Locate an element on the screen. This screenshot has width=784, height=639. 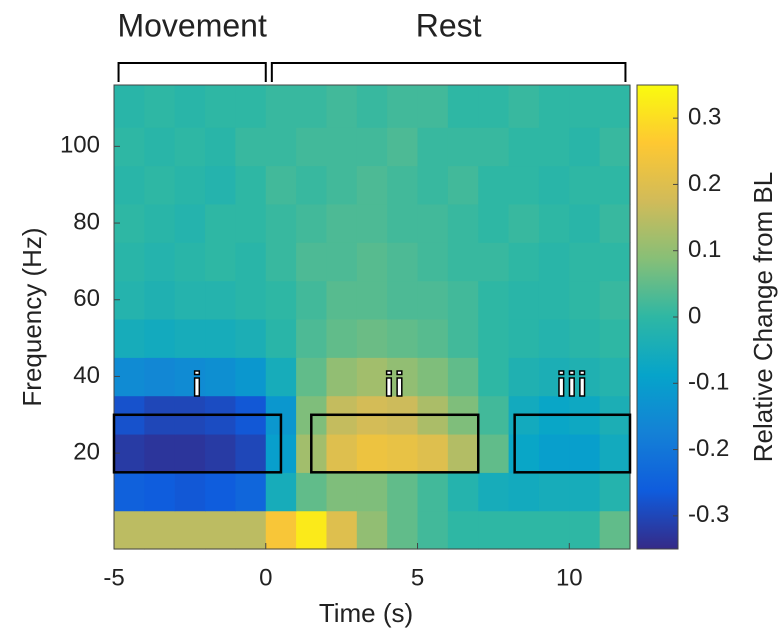
y-tick-label: 60 is located at coordinates (86, 298).